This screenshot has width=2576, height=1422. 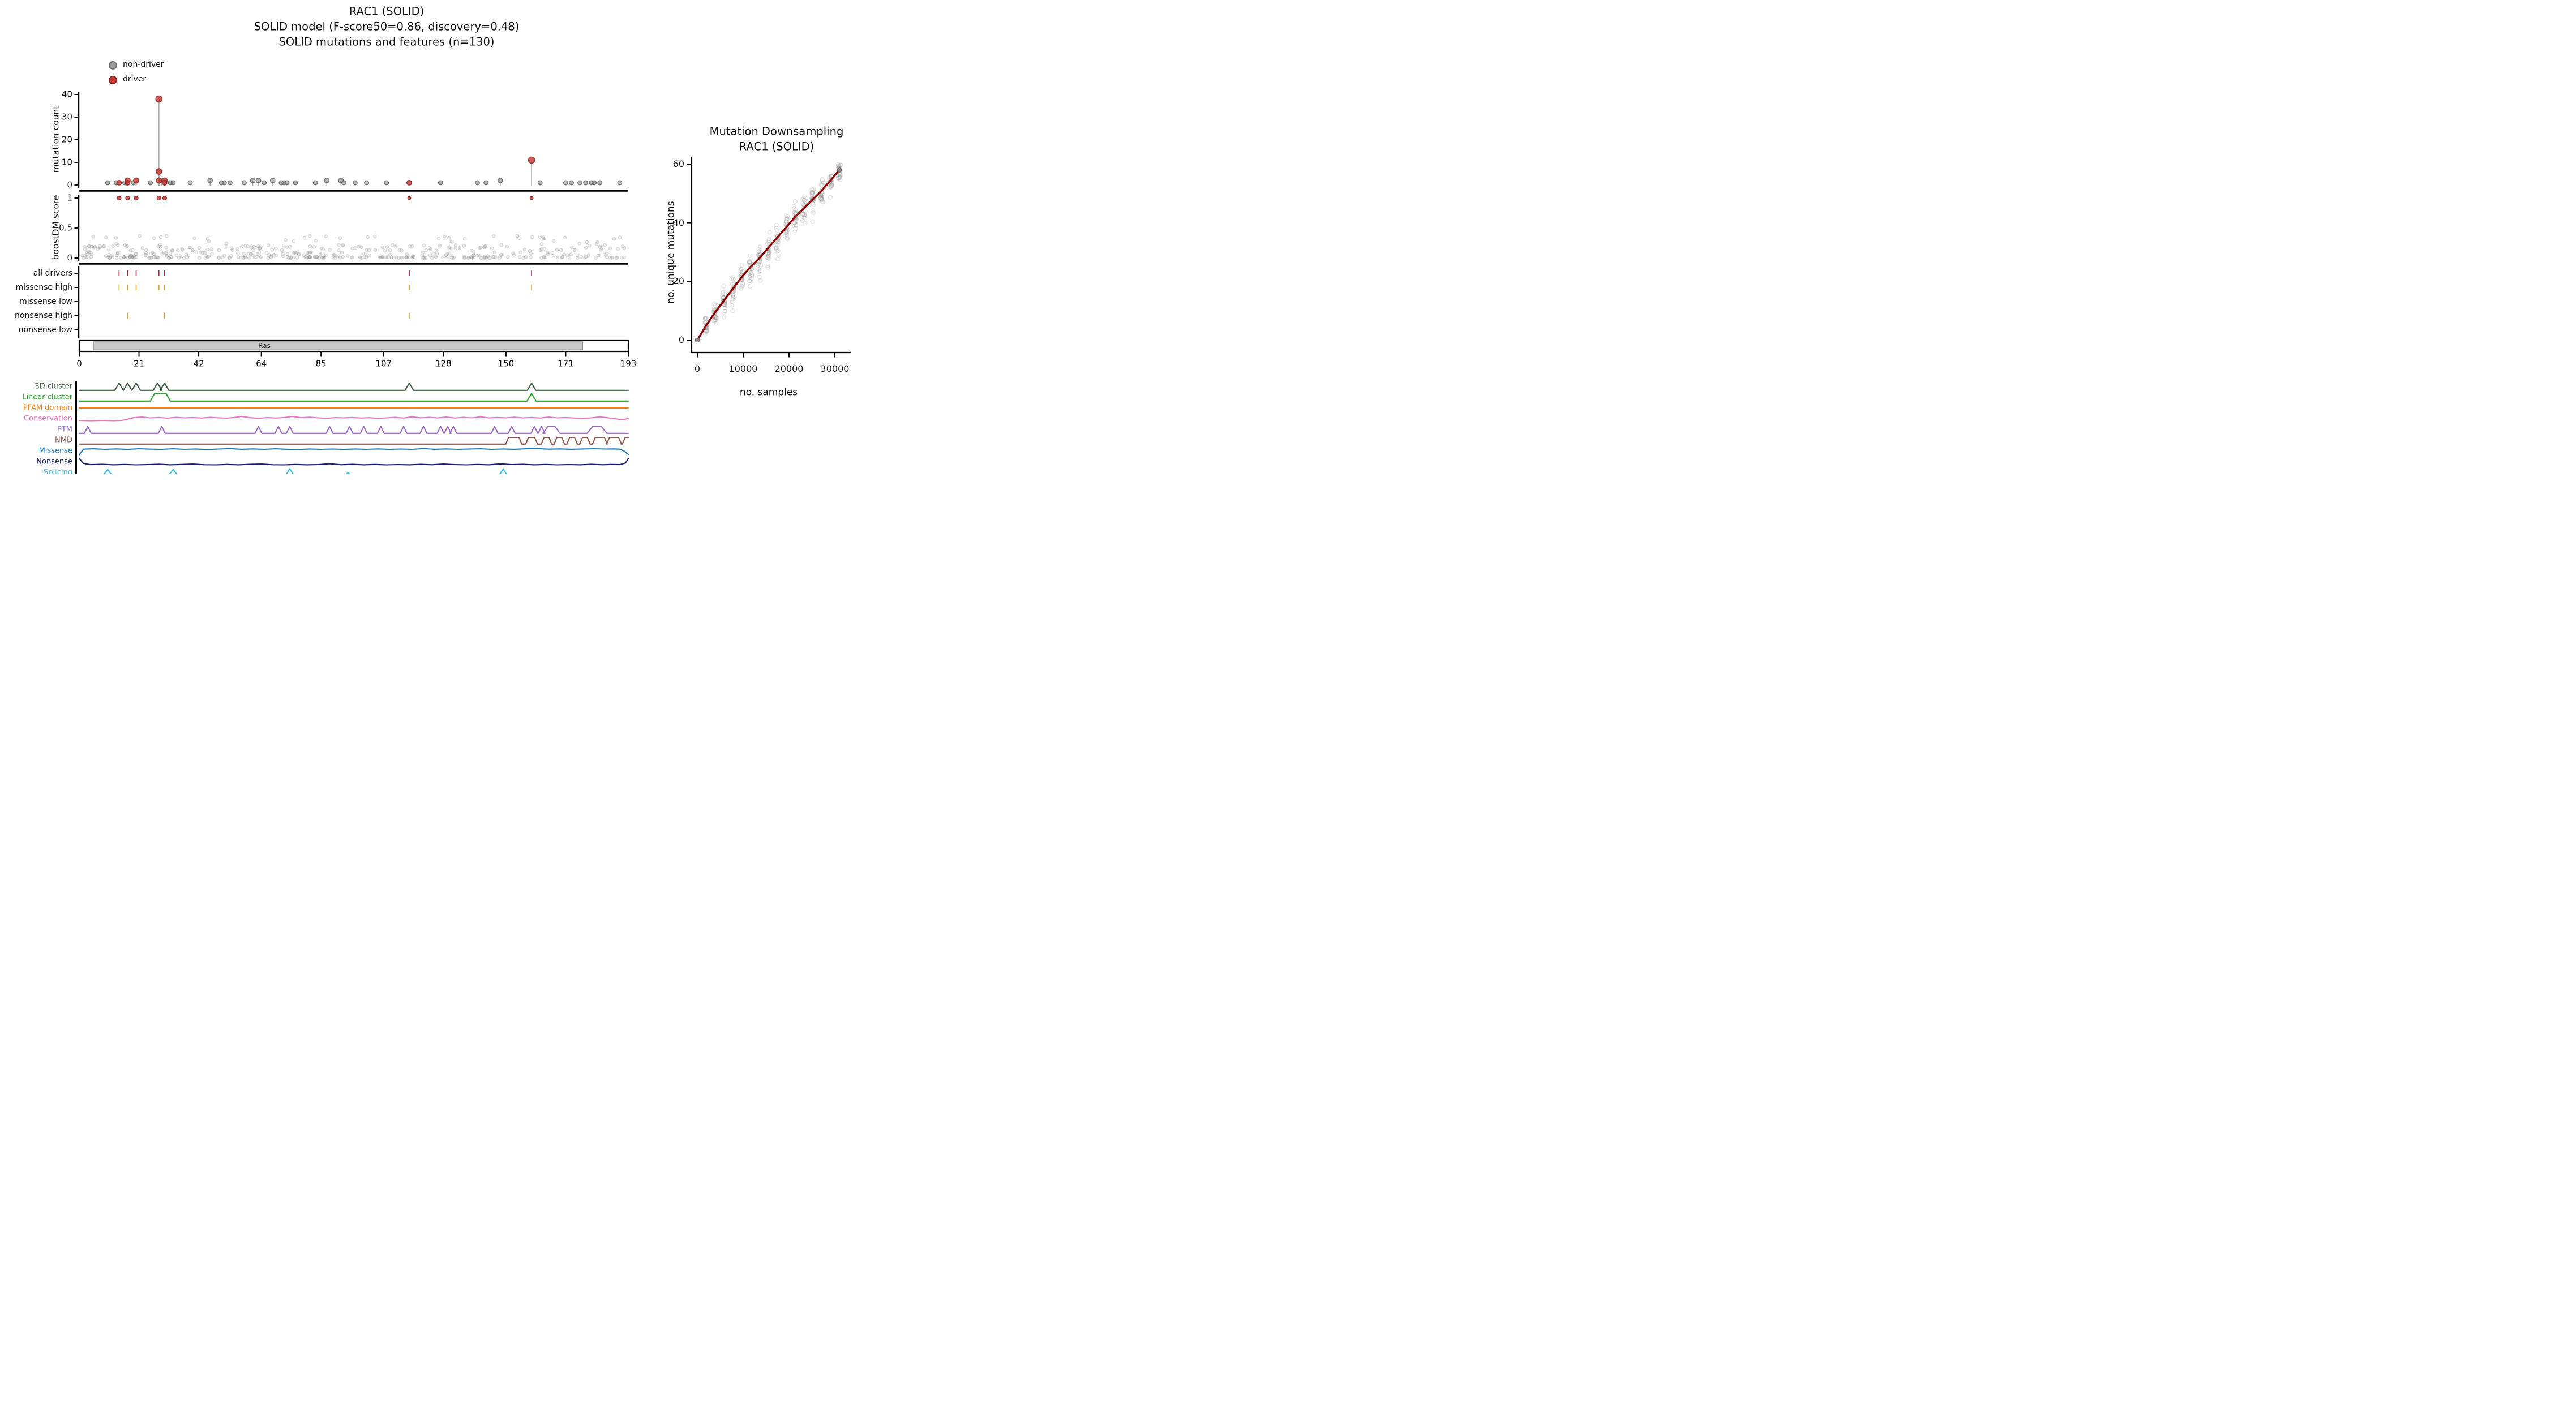 What do you see at coordinates (353, 418) in the screenshot?
I see `feature-line-Conservation` at bounding box center [353, 418].